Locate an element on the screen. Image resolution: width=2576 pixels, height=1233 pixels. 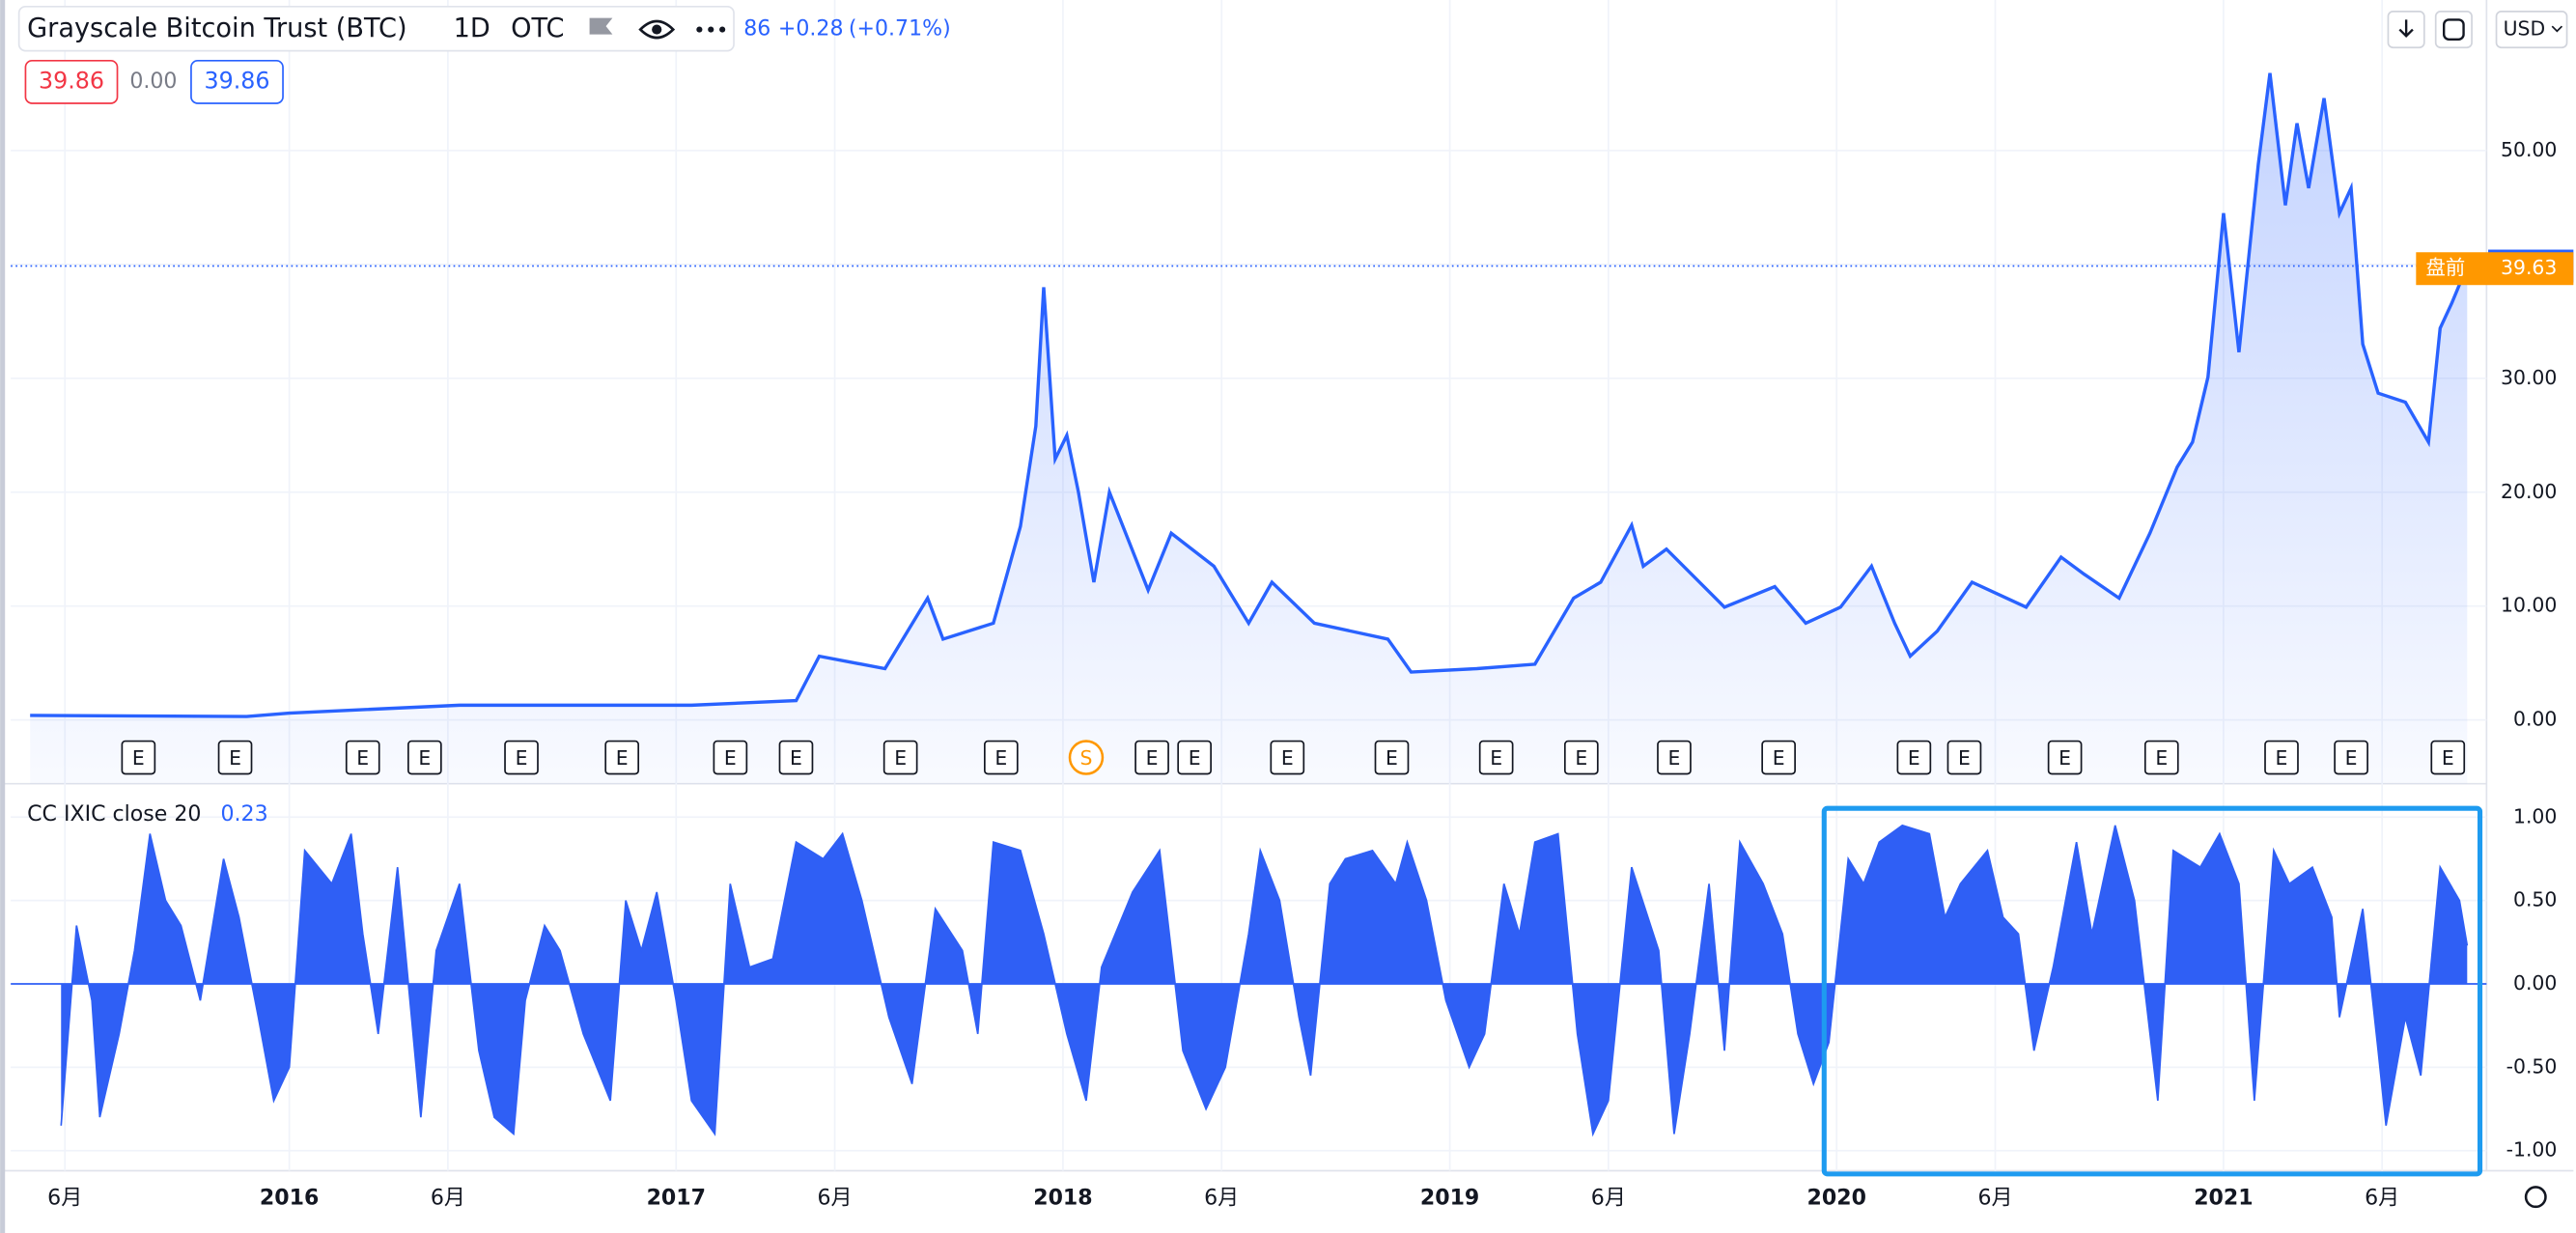
x-tick-label: 2021 is located at coordinates (2224, 1198).